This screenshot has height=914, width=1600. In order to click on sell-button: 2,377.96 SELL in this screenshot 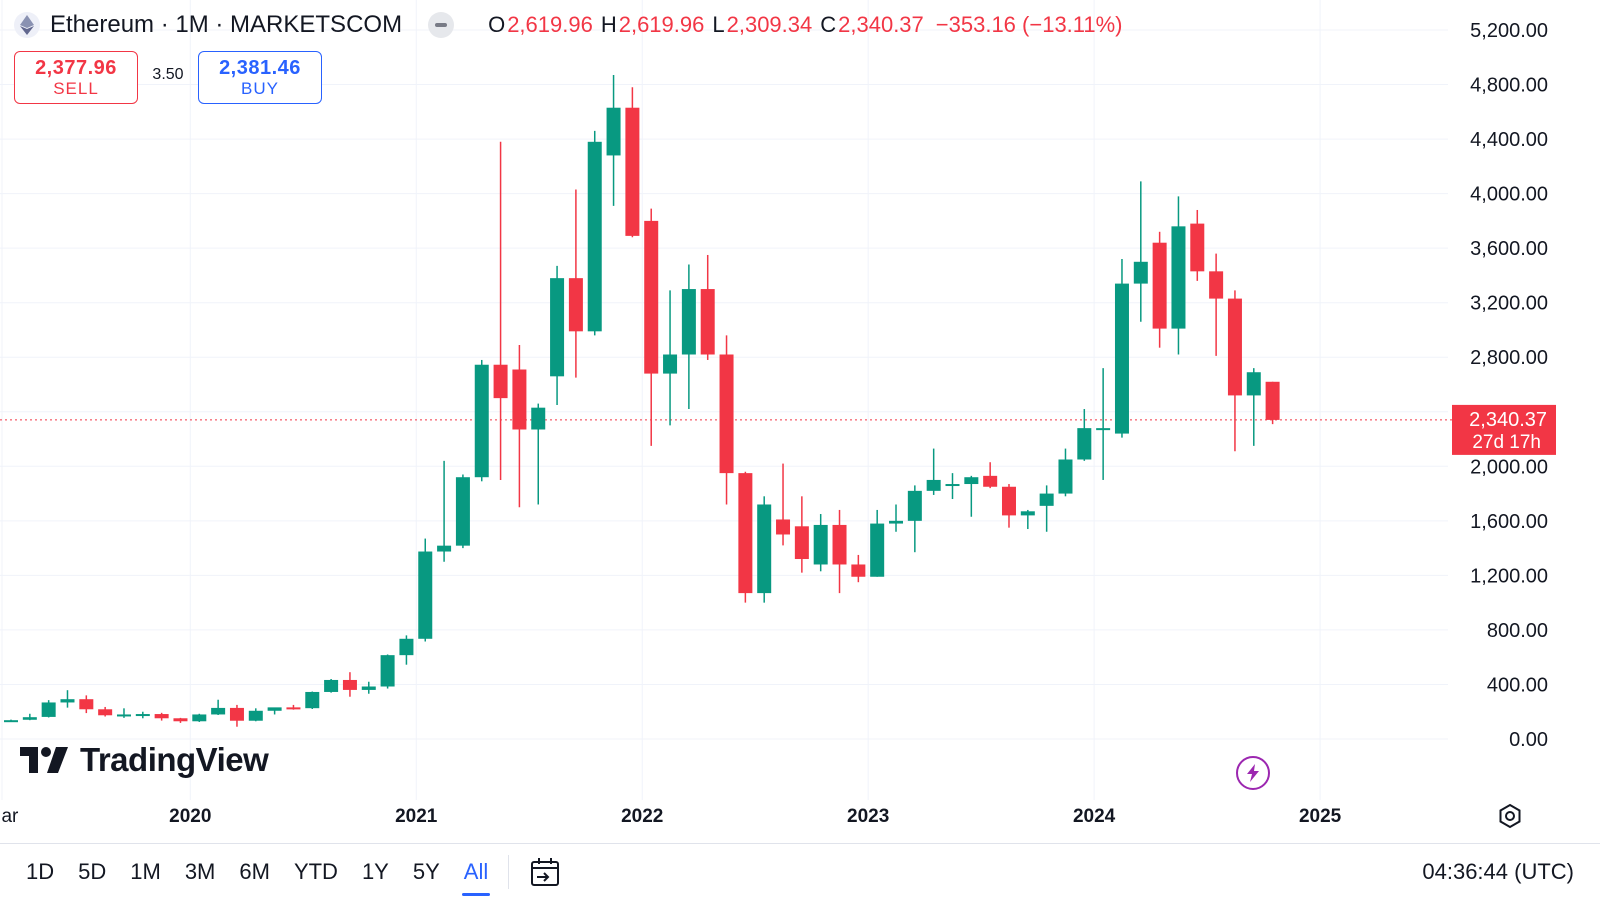, I will do `click(76, 77)`.